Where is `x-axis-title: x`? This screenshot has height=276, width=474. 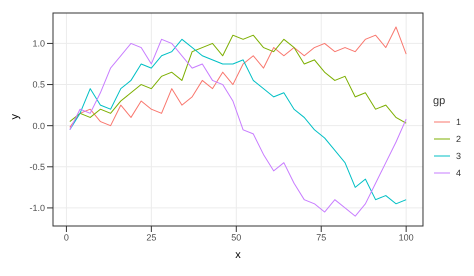 x-axis-title: x is located at coordinates (238, 255).